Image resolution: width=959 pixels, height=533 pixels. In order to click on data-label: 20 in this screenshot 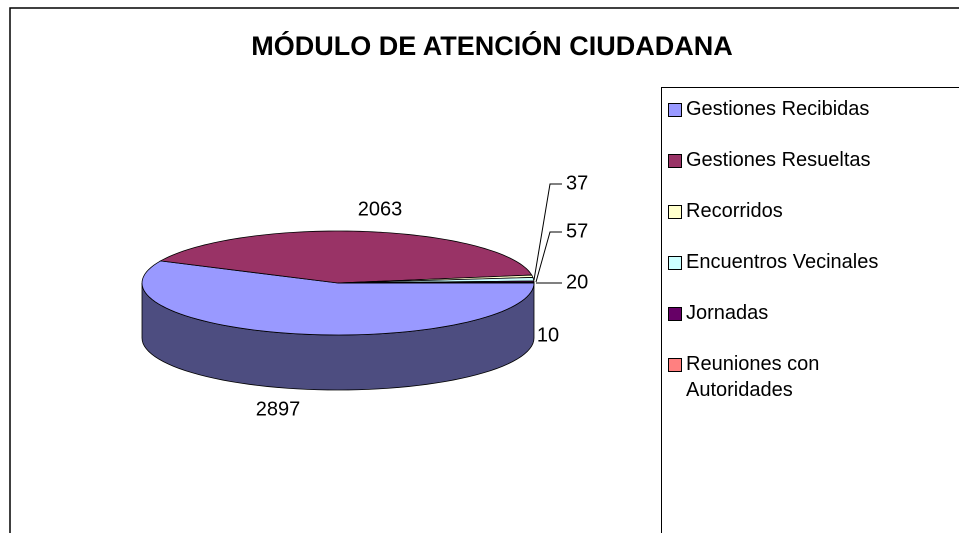, I will do `click(577, 282)`.